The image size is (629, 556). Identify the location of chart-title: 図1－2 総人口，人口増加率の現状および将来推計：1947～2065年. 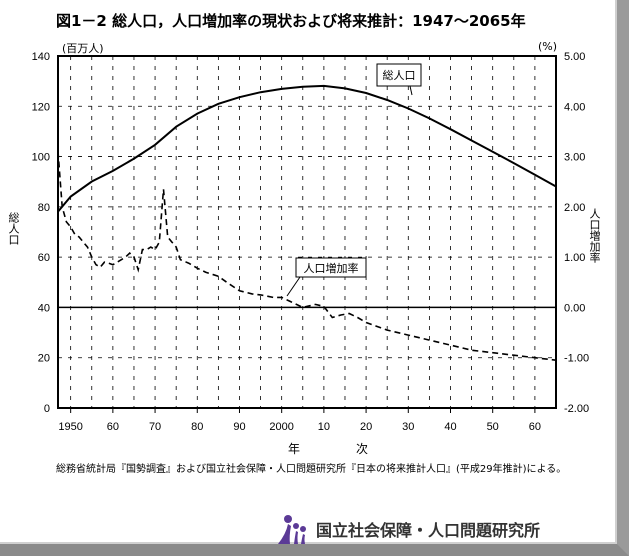
(291, 21).